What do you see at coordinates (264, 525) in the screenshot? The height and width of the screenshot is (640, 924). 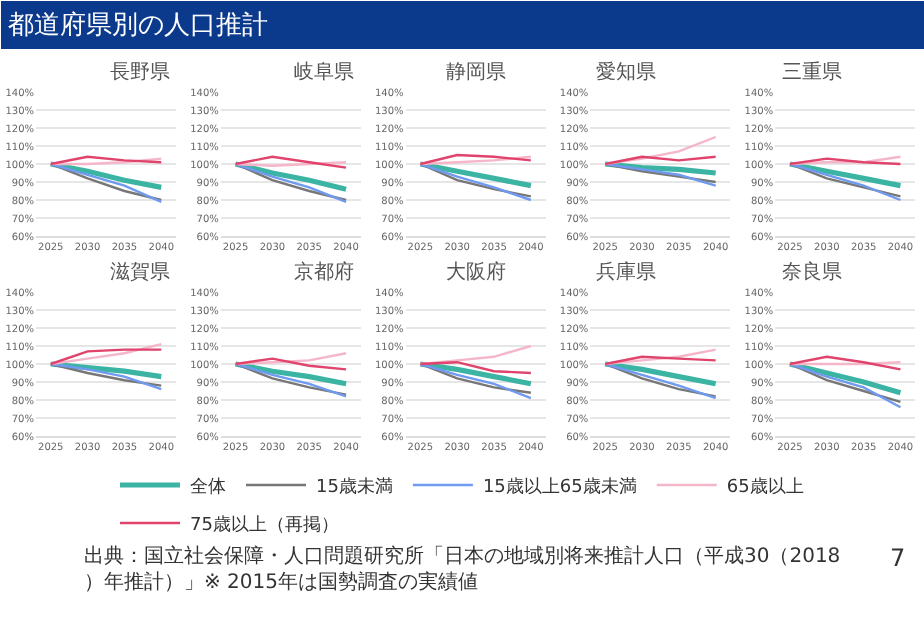 I see `legend-label: 75歳以上（再掲）` at bounding box center [264, 525].